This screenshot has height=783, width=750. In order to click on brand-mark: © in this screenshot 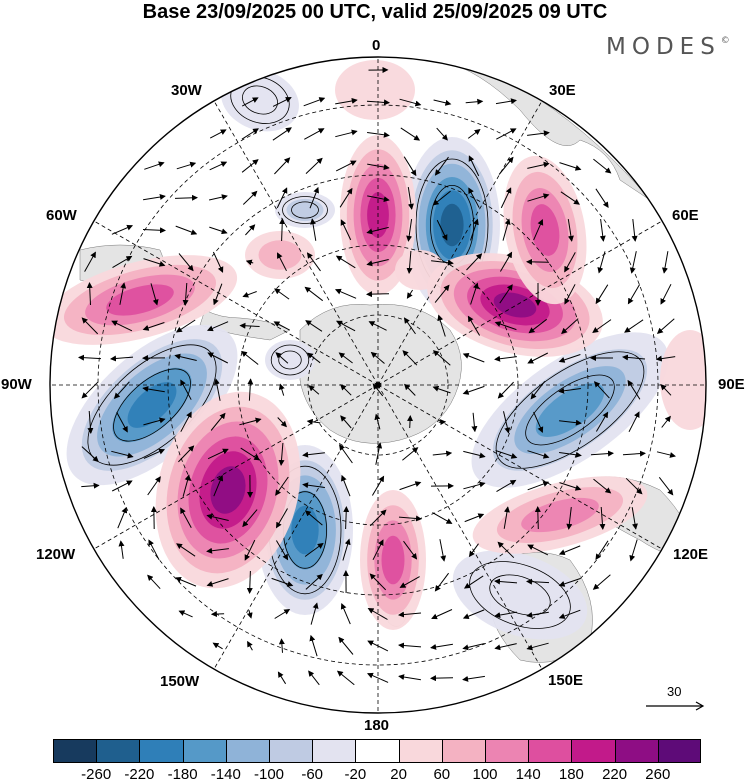, I will do `click(725, 41)`.